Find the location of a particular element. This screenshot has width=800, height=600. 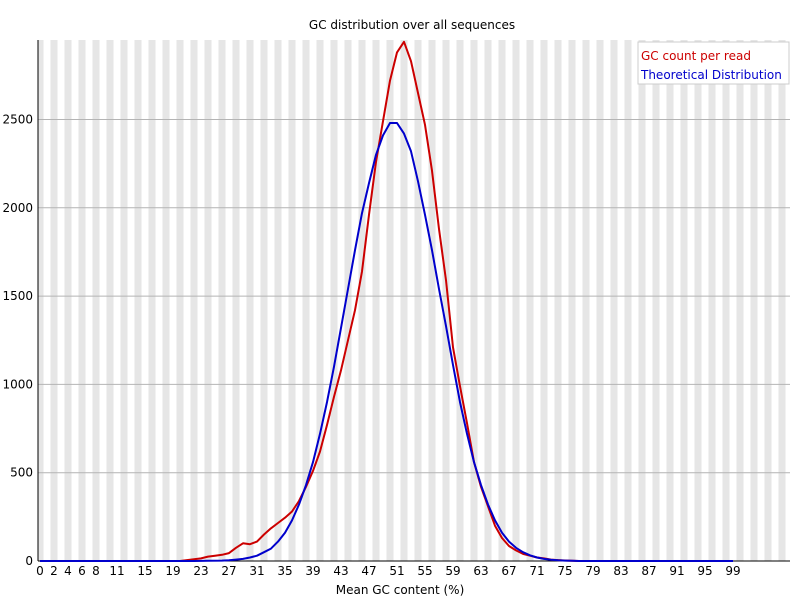

x-tick-label: 23 is located at coordinates (200, 571).